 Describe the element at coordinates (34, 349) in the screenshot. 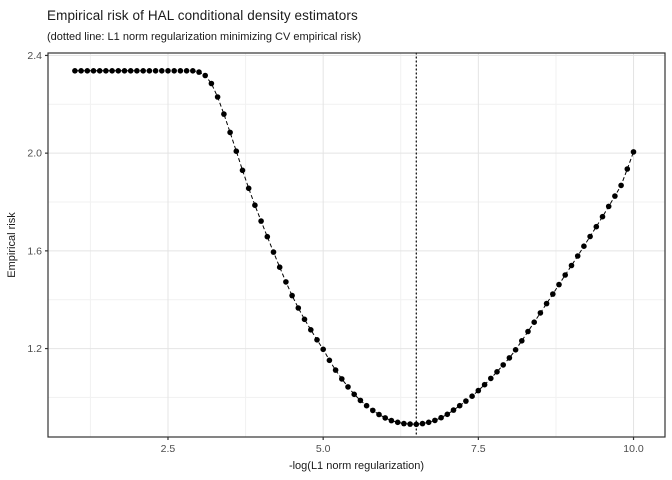

I see `y-tick-label: 1.2` at that location.